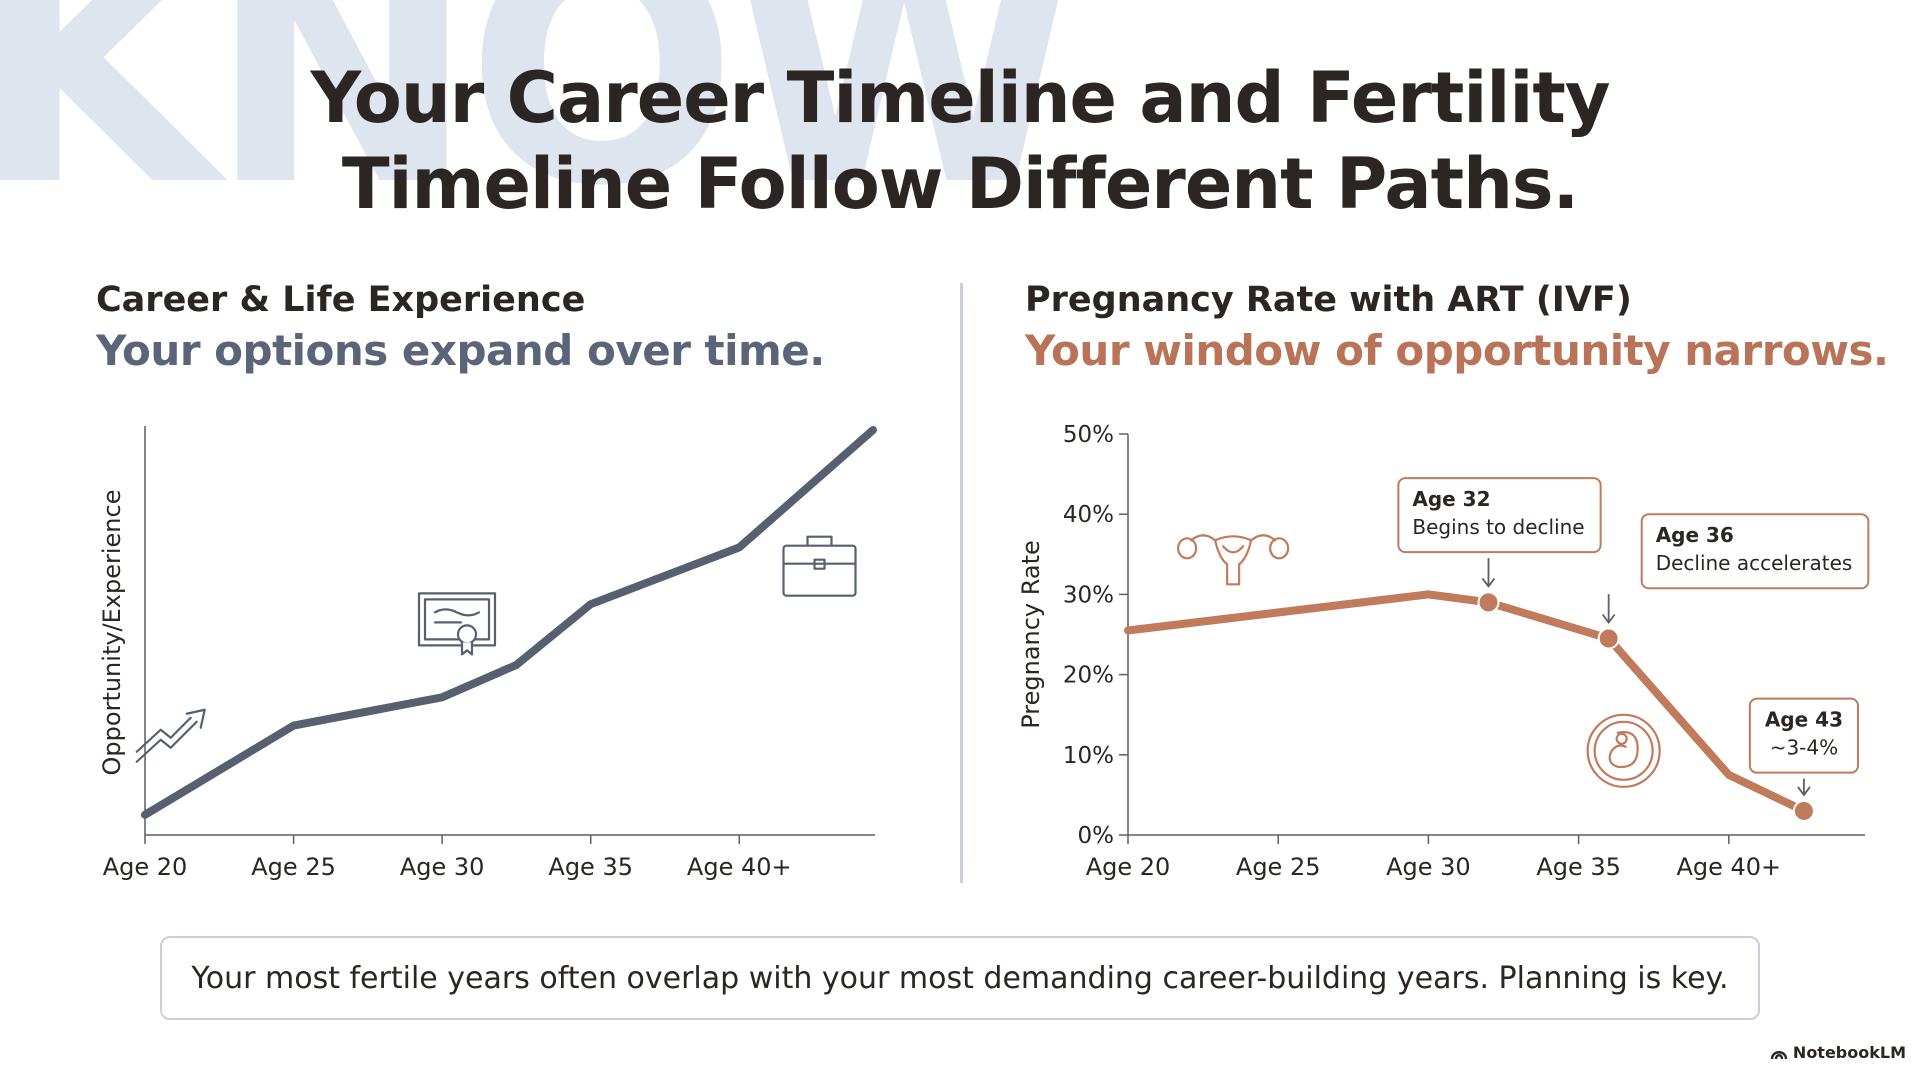  Describe the element at coordinates (1695, 535) in the screenshot. I see `annotation-title: Age 36` at that location.